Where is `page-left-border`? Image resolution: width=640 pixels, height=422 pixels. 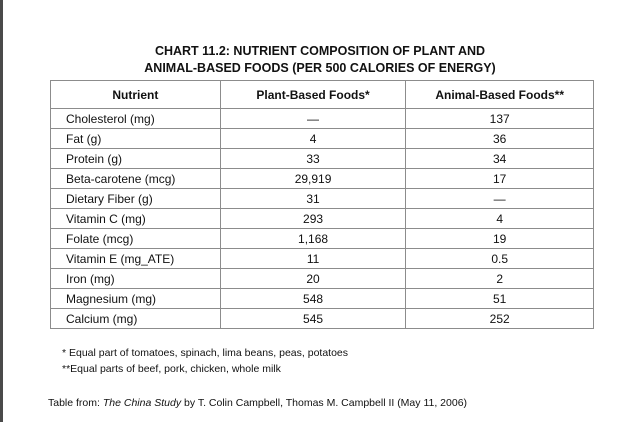 page-left-border is located at coordinates (1, 211).